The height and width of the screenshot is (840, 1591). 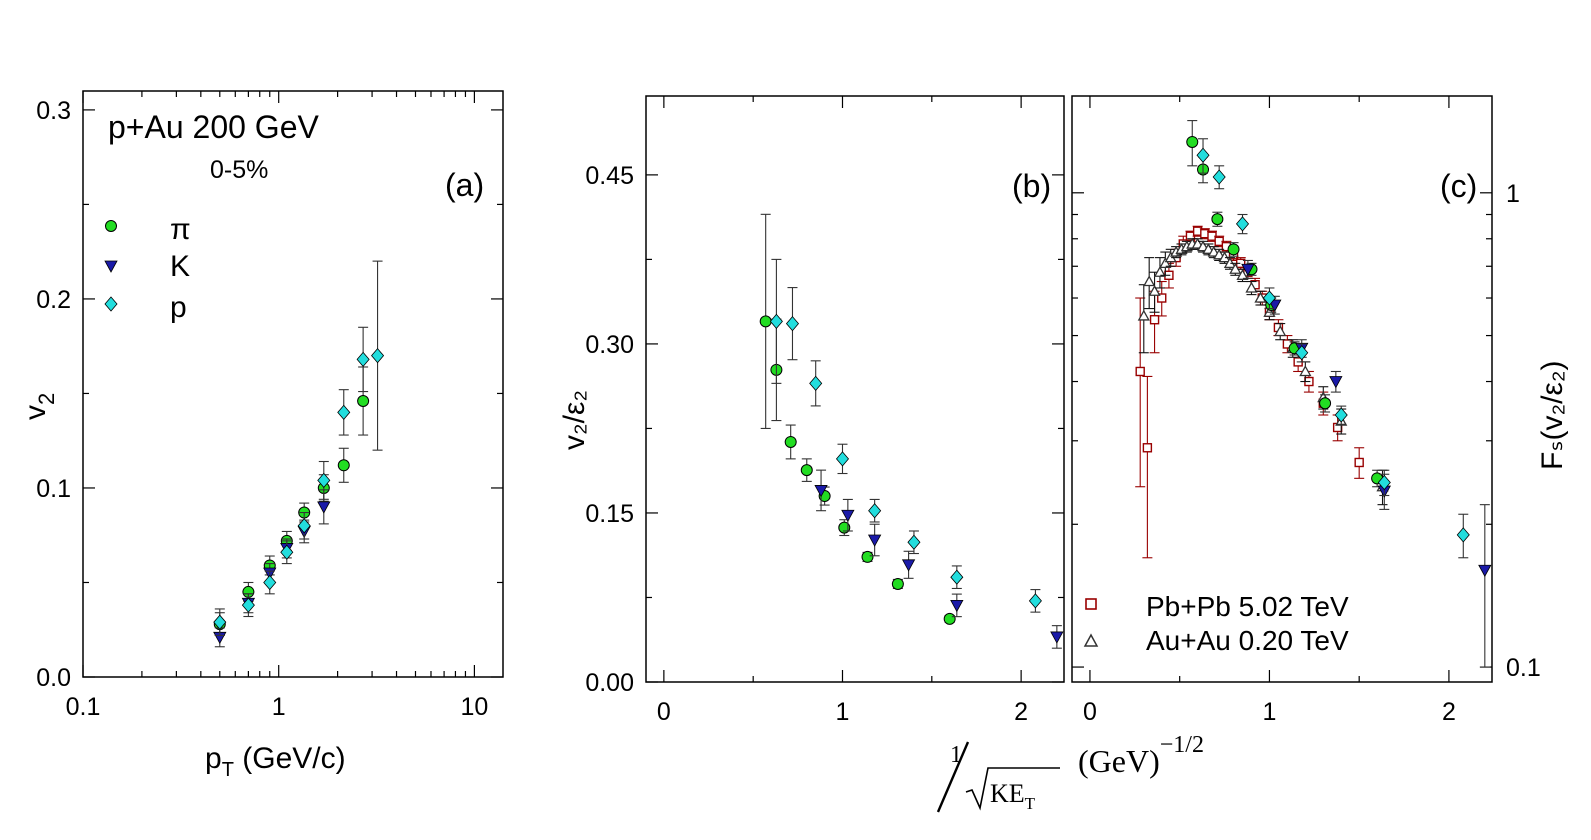 I want to click on legend-pbpb-marker, so click(x=1091, y=604).